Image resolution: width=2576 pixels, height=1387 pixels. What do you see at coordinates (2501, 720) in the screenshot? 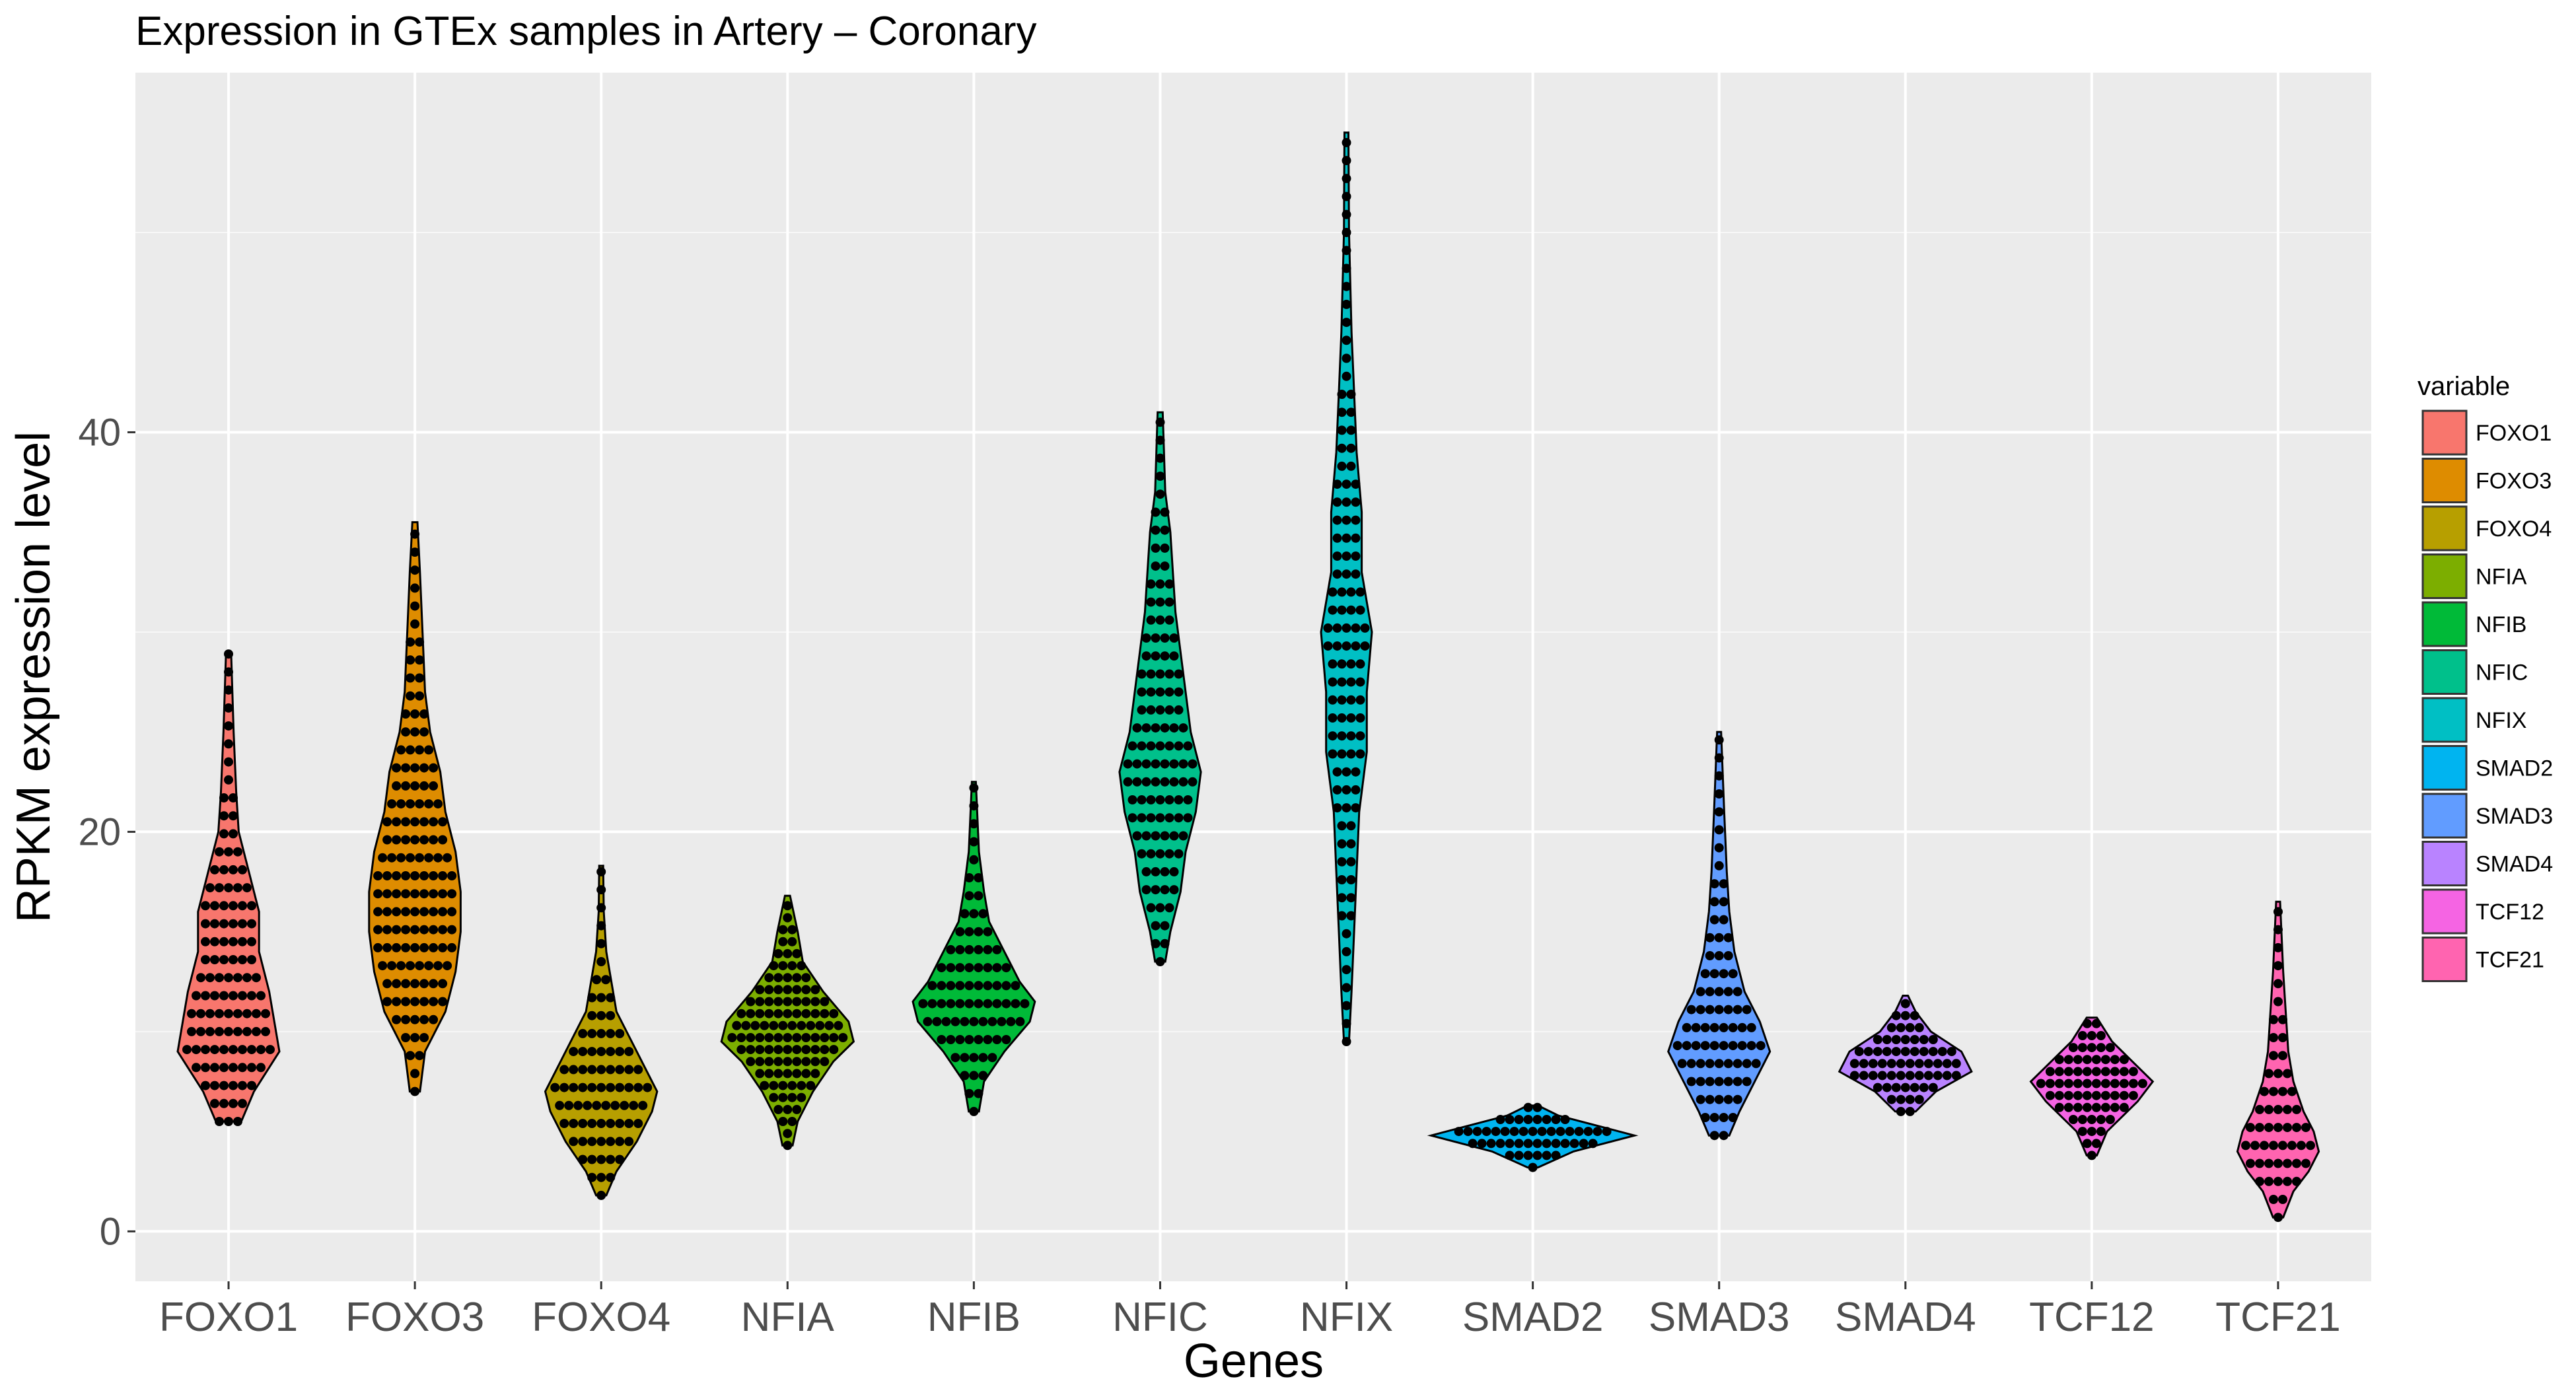
I see `legend-label: NFIX` at bounding box center [2501, 720].